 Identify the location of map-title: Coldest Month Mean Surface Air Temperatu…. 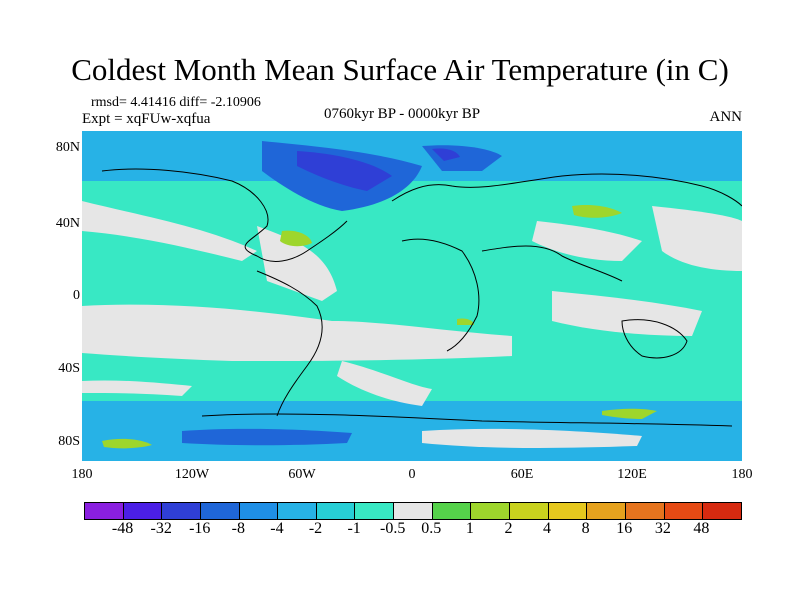
(400, 69).